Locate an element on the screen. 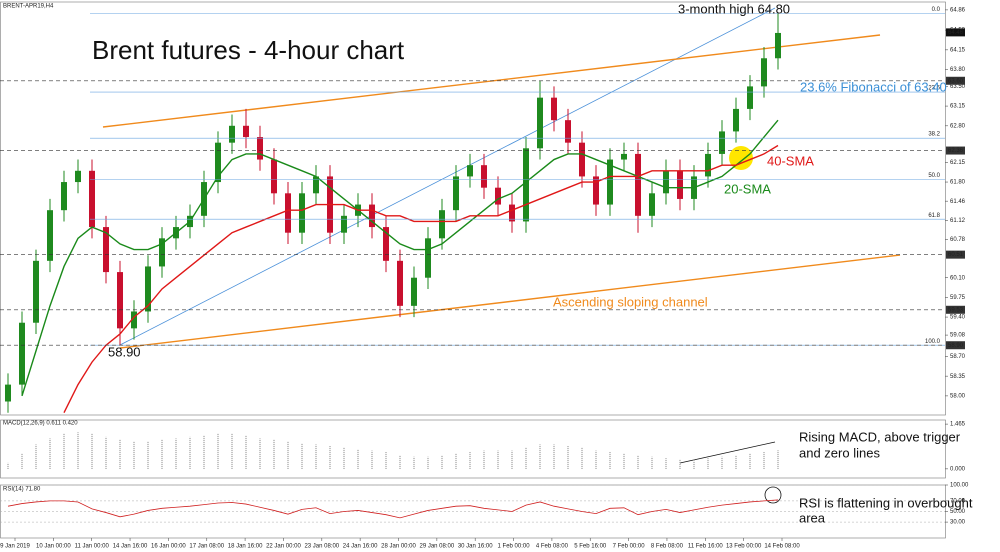 The image size is (1000, 552). annotation: 23.6% Fibonacci of 63.40 is located at coordinates (873, 86).